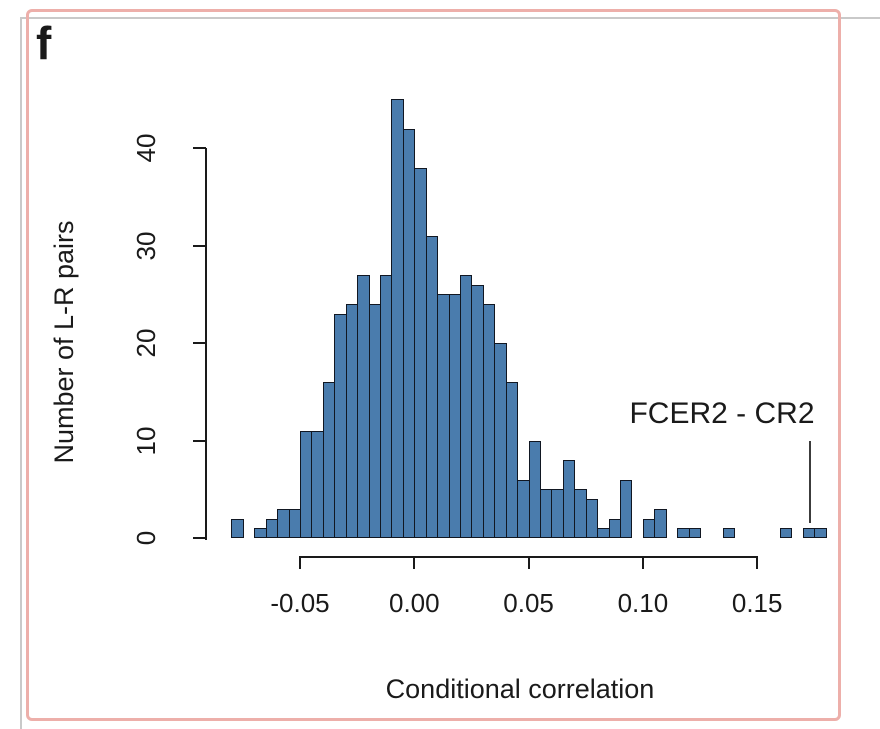 This screenshot has height=729, width=880. Describe the element at coordinates (146, 245) in the screenshot. I see `y-tick-label: 30` at that location.